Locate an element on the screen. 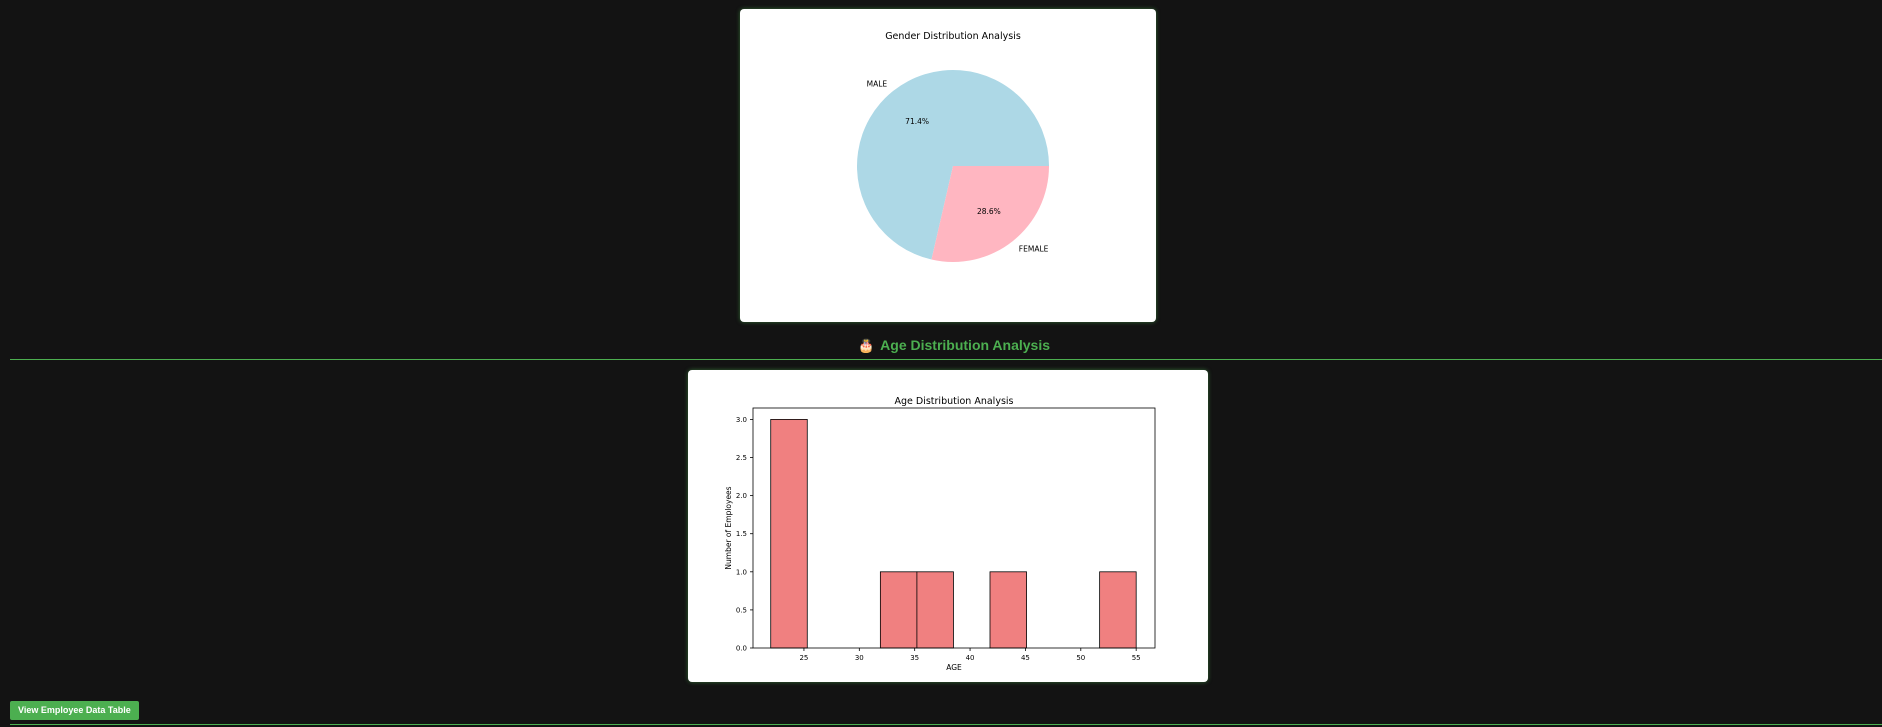  y-axis-label: Number of Employees is located at coordinates (728, 527).